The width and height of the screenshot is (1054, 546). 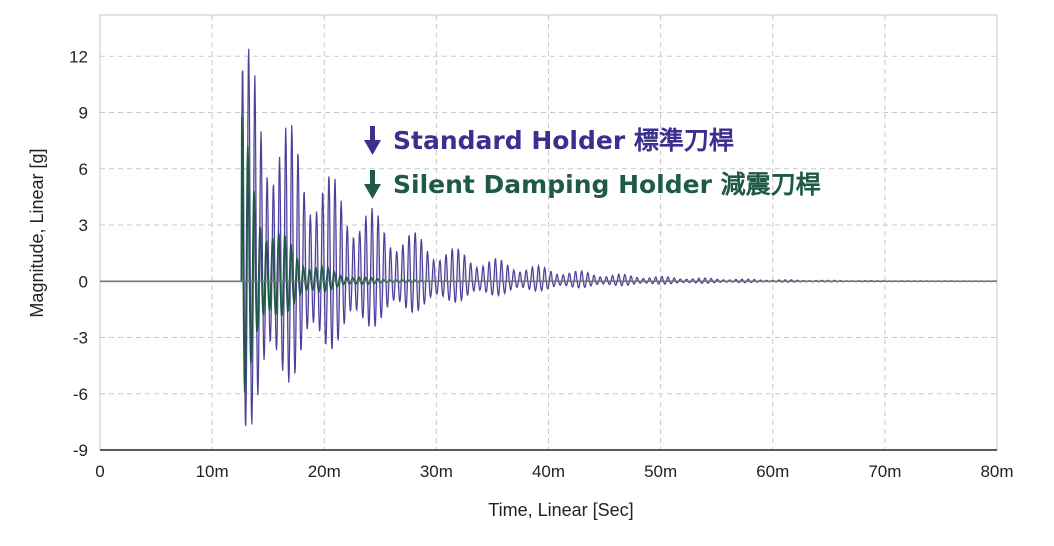 I want to click on legend-item-damping: Silent Damping Holder 減震刀桿, so click(x=592, y=184).